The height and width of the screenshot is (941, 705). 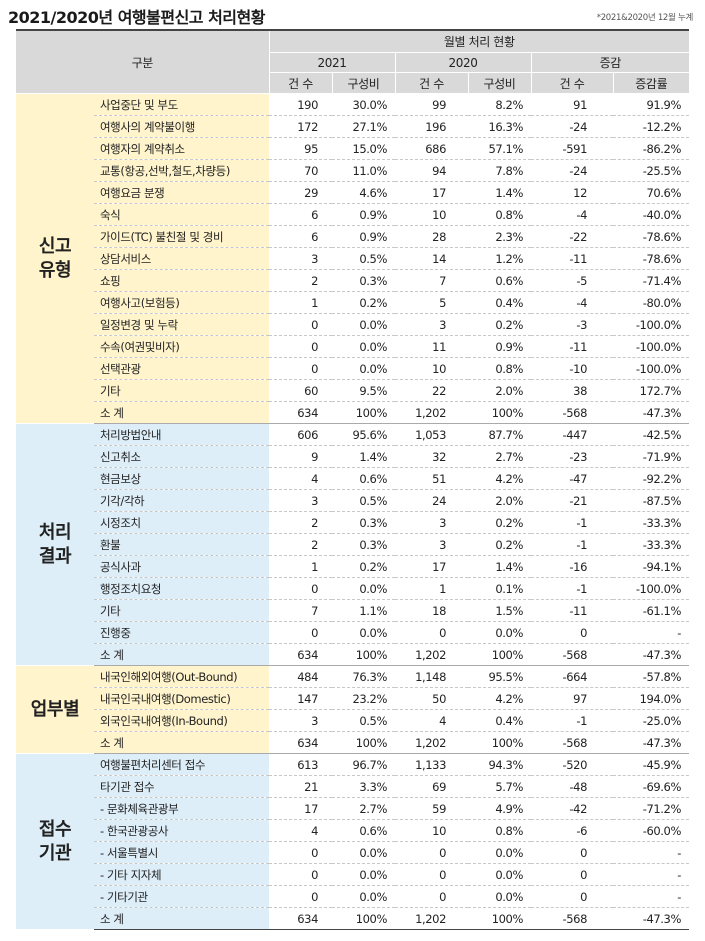 I want to click on row-value: 69, so click(x=431, y=786).